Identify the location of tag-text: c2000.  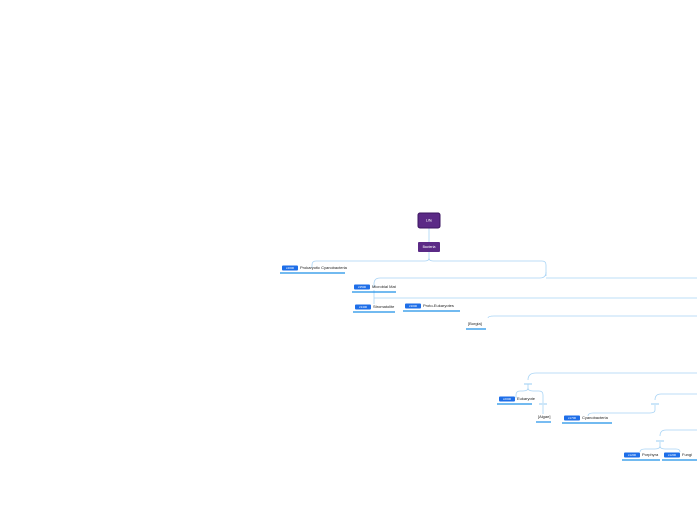
(507, 399).